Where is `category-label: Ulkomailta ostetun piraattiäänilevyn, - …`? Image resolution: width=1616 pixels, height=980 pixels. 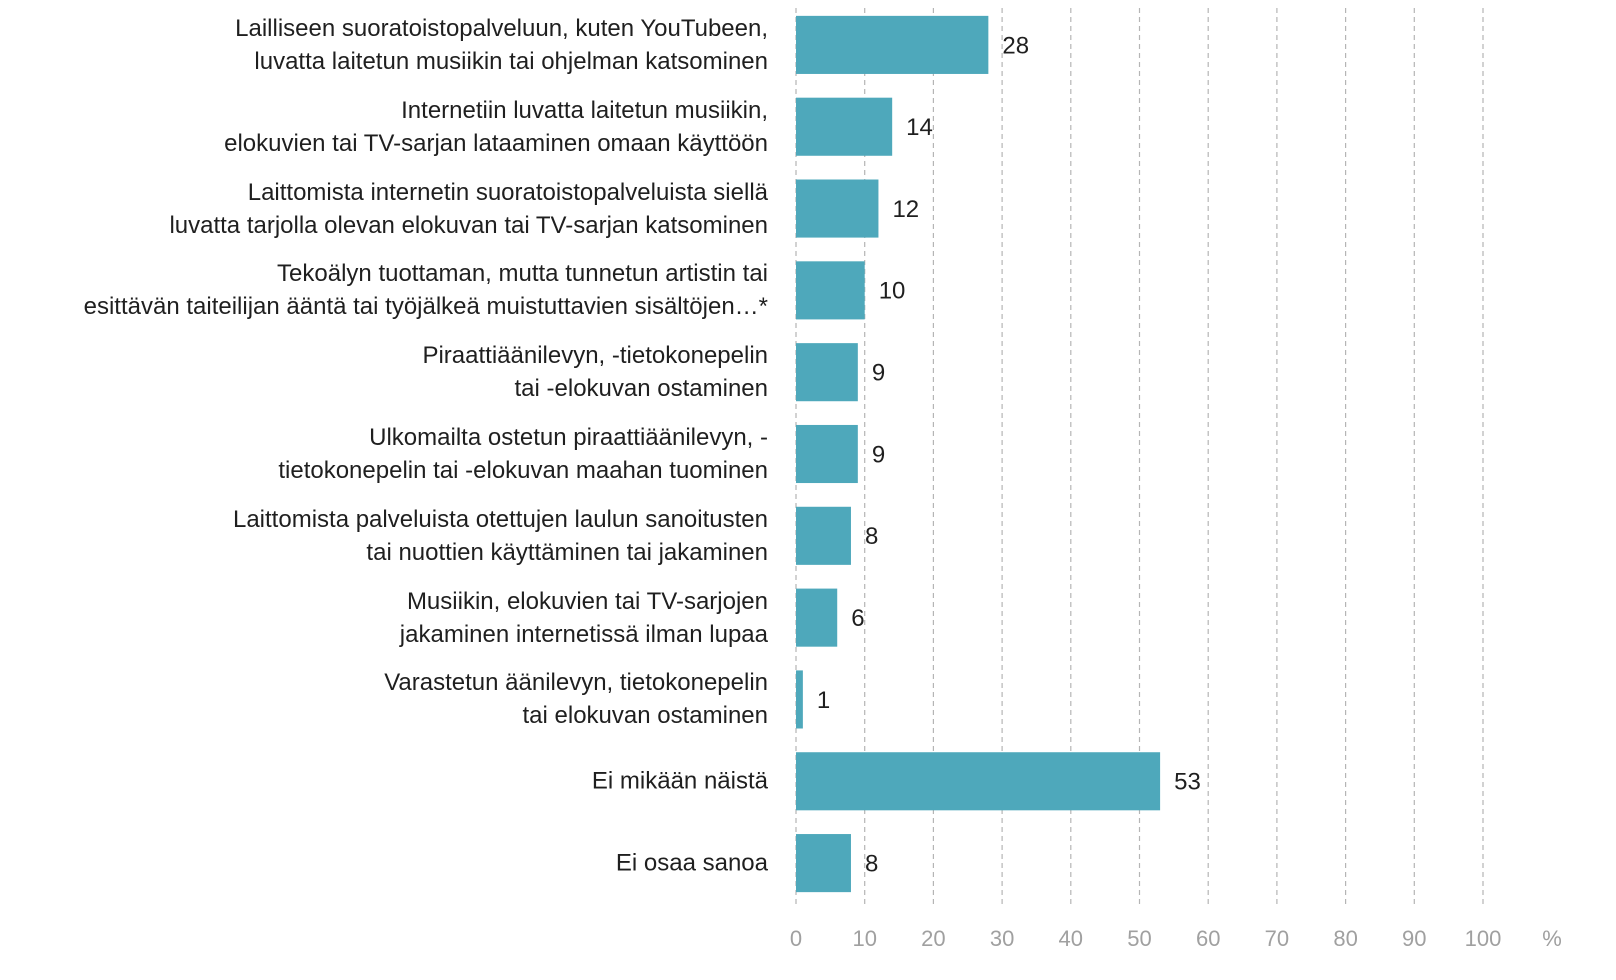
category-label: Ulkomailta ostetun piraattiäänilevyn, - … is located at coordinates (523, 454).